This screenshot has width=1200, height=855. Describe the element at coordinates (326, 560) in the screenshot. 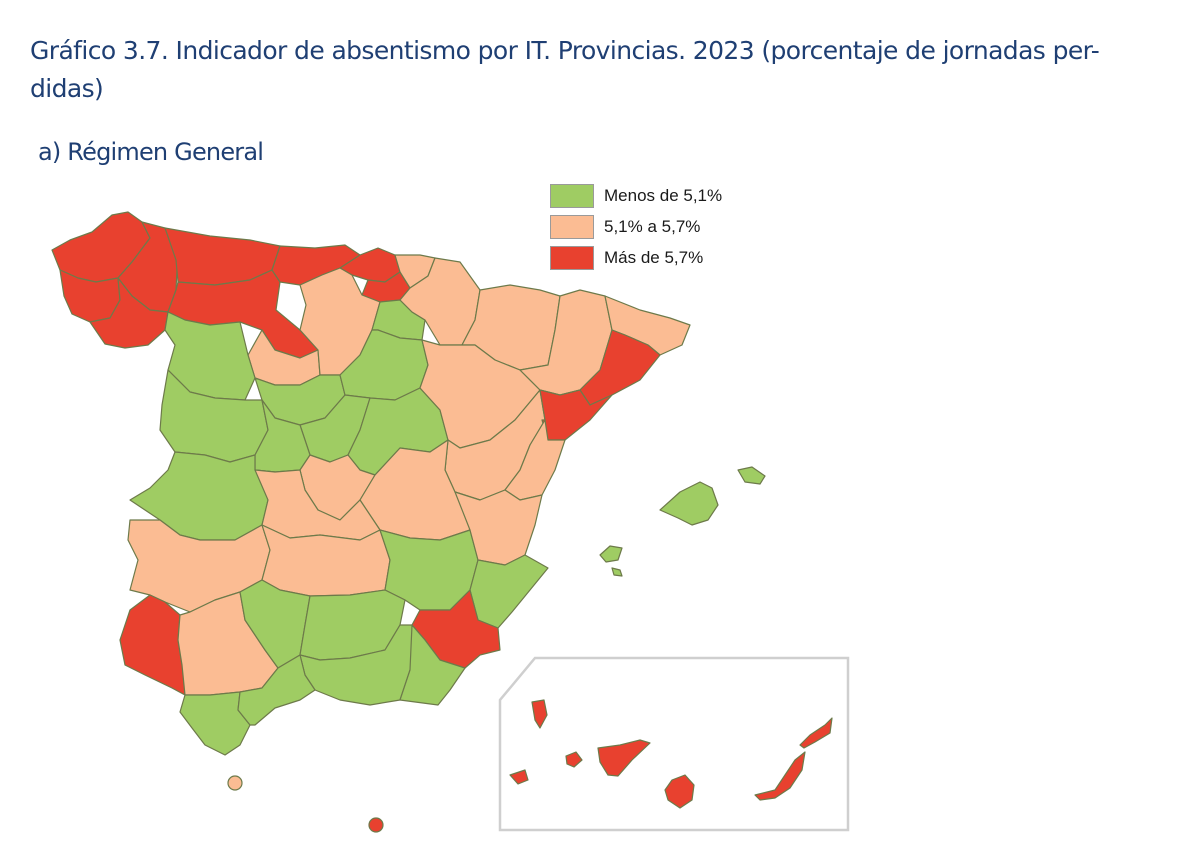

I see `province-ciudad-real` at that location.